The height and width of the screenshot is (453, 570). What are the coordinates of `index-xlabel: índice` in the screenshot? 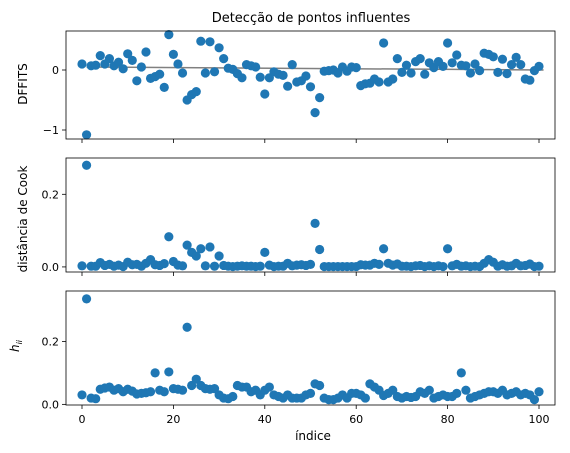 It's located at (313, 436).